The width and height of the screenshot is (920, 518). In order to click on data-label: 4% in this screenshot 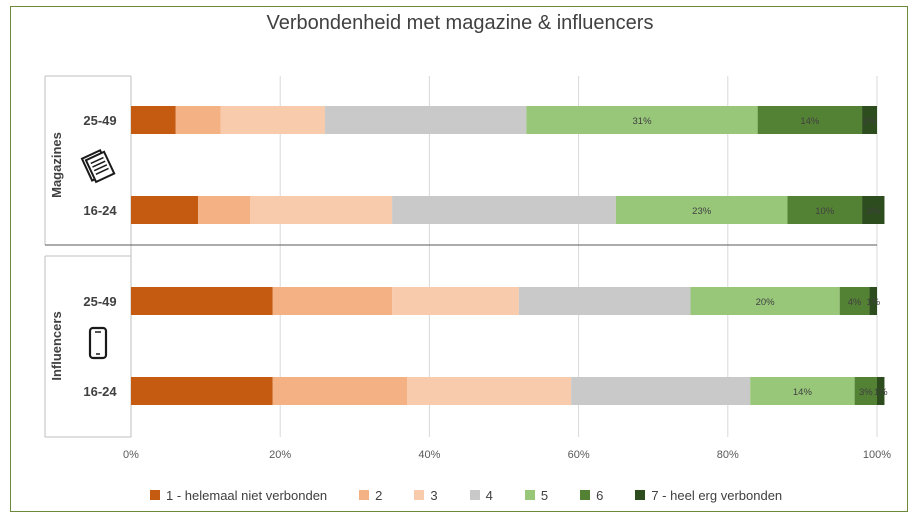, I will do `click(855, 302)`.